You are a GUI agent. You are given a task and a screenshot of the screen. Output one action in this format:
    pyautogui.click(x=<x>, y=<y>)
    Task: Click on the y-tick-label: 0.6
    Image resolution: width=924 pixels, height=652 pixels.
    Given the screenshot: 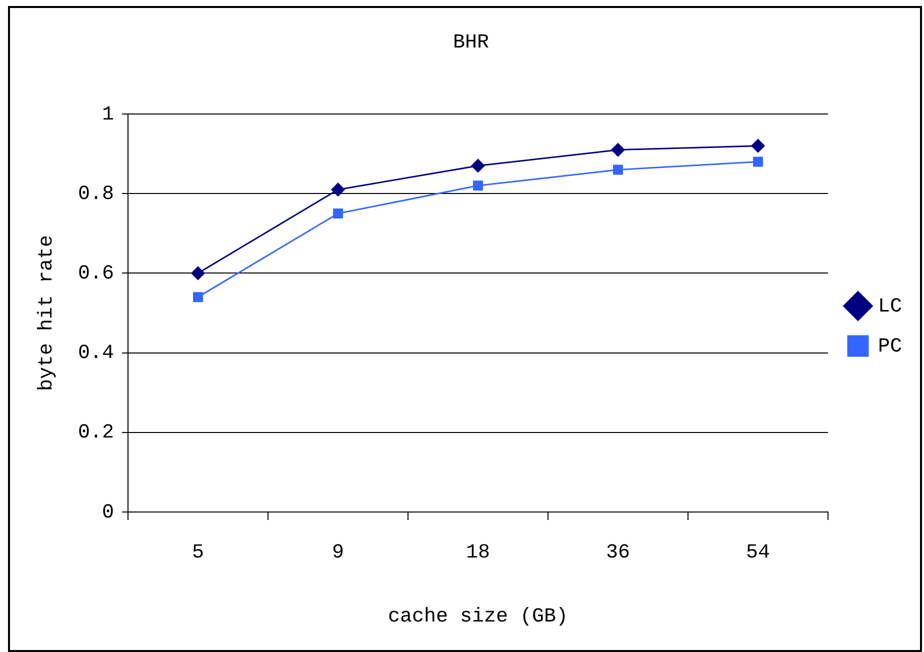 What is the action you would take?
    pyautogui.click(x=96, y=274)
    